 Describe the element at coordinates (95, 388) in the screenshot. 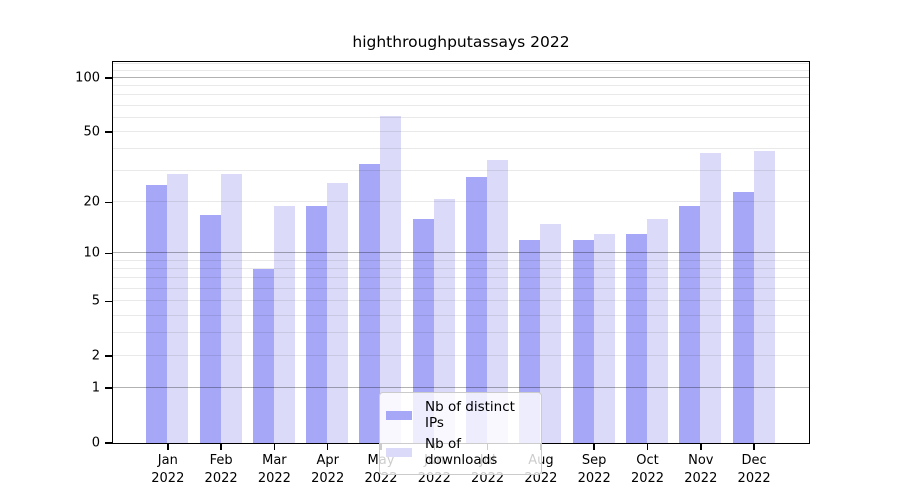

I see `y-tick-label-1: 1` at that location.